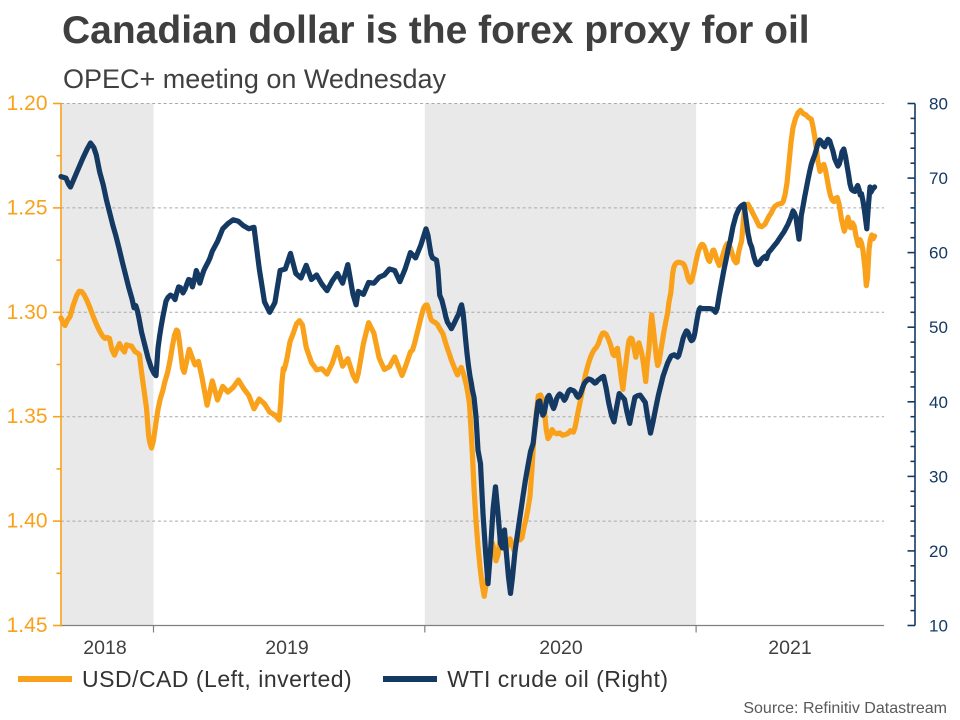  What do you see at coordinates (938, 253) in the screenshot?
I see `svg-text: 60` at bounding box center [938, 253].